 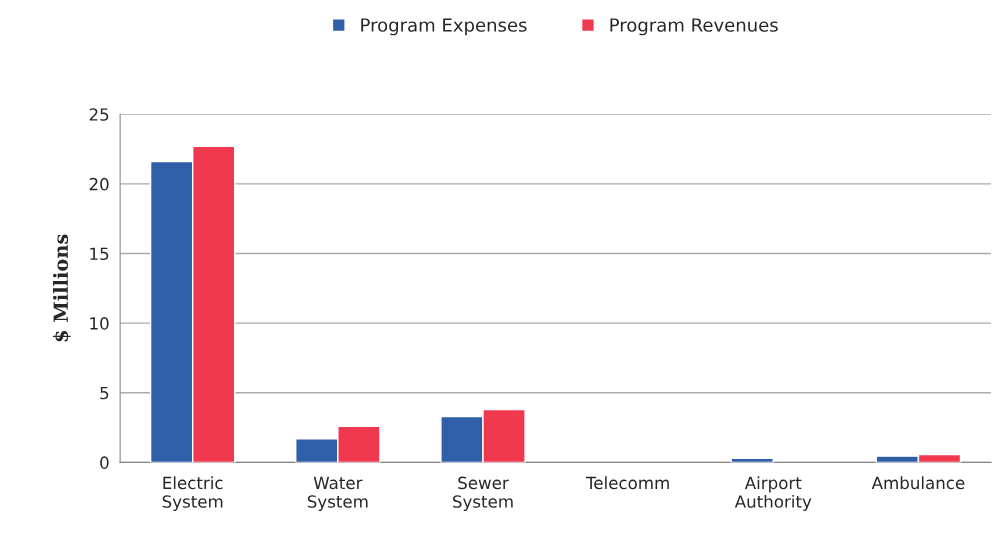 I want to click on y-tick-label: 15, so click(x=99, y=254).